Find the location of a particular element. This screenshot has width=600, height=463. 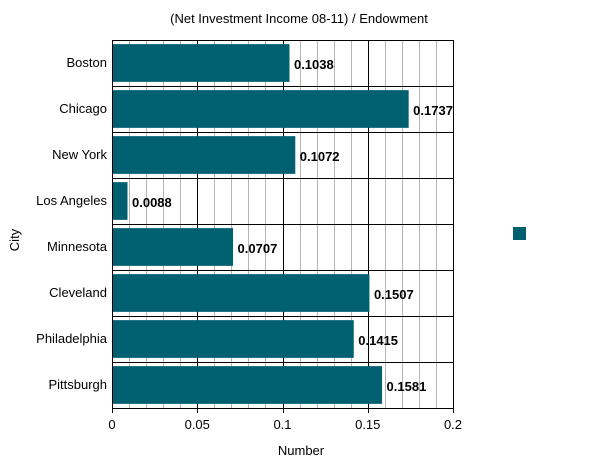

legend is located at coordinates (519, 233).